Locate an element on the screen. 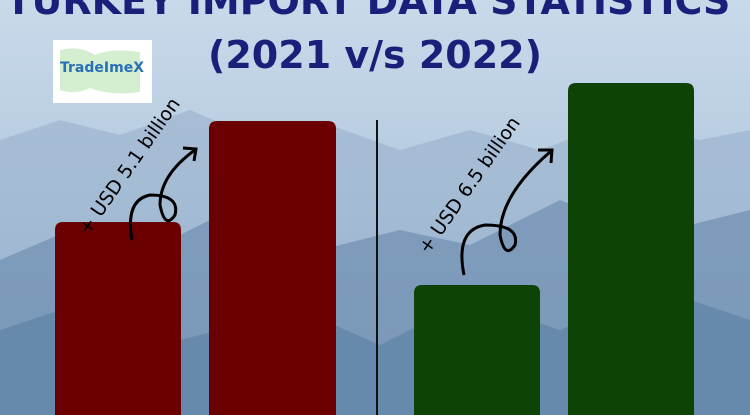 This screenshot has height=415, width=750. bar-2021-left is located at coordinates (118, 318).